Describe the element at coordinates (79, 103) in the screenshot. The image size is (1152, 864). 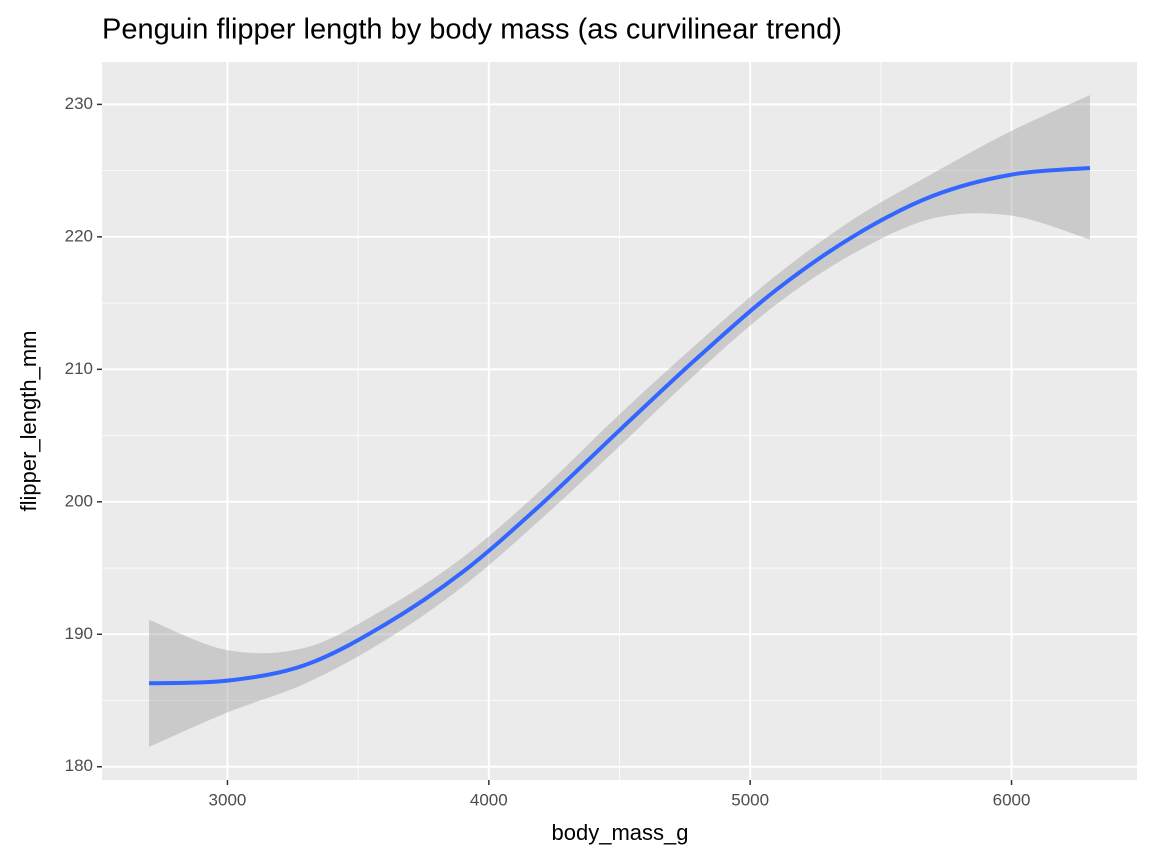
I see `y-tick-label: 230` at that location.